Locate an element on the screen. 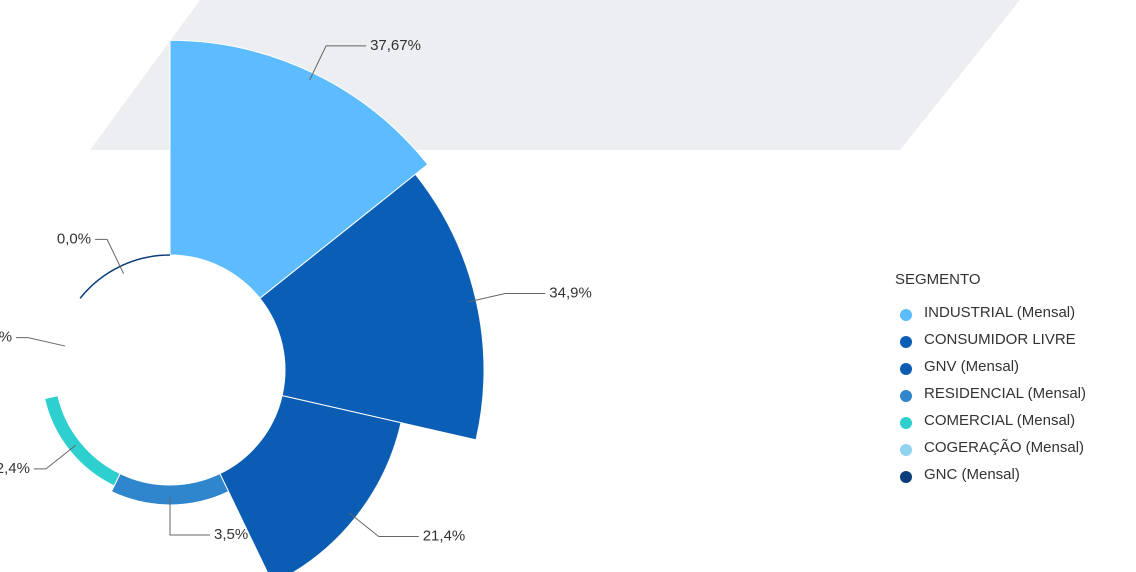 This screenshot has width=1136, height=572. legend-label: COGERAÇÃO (Mensal) is located at coordinates (1004, 447).